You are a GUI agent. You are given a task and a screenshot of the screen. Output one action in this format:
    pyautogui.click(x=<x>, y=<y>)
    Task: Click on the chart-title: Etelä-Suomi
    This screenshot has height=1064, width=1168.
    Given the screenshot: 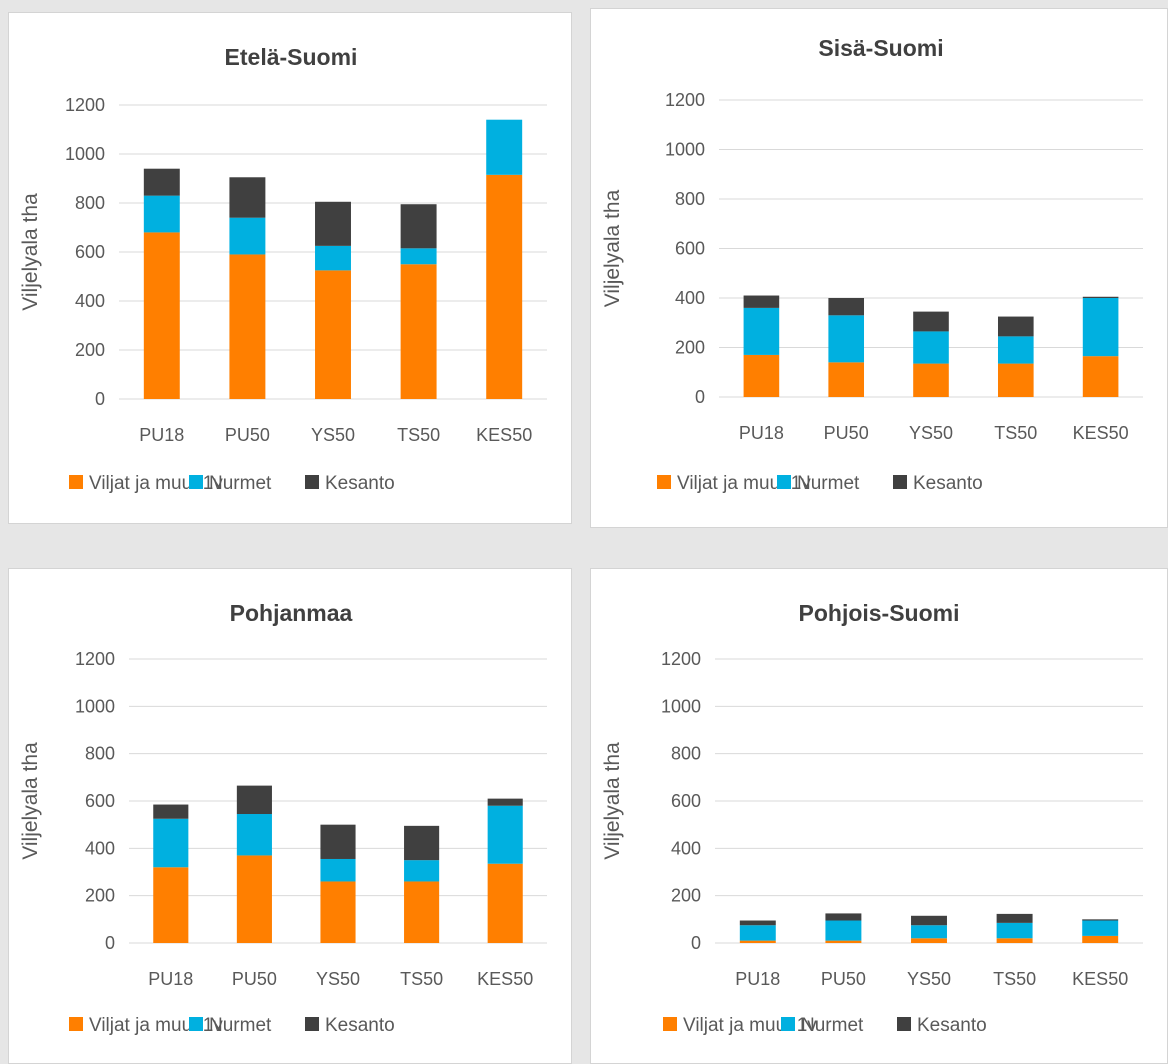 What is the action you would take?
    pyautogui.click(x=291, y=57)
    